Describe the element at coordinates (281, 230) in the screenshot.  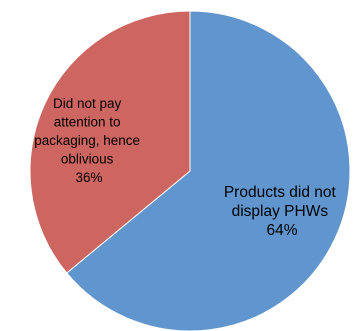
I see `label-products-percent: 64%` at that location.